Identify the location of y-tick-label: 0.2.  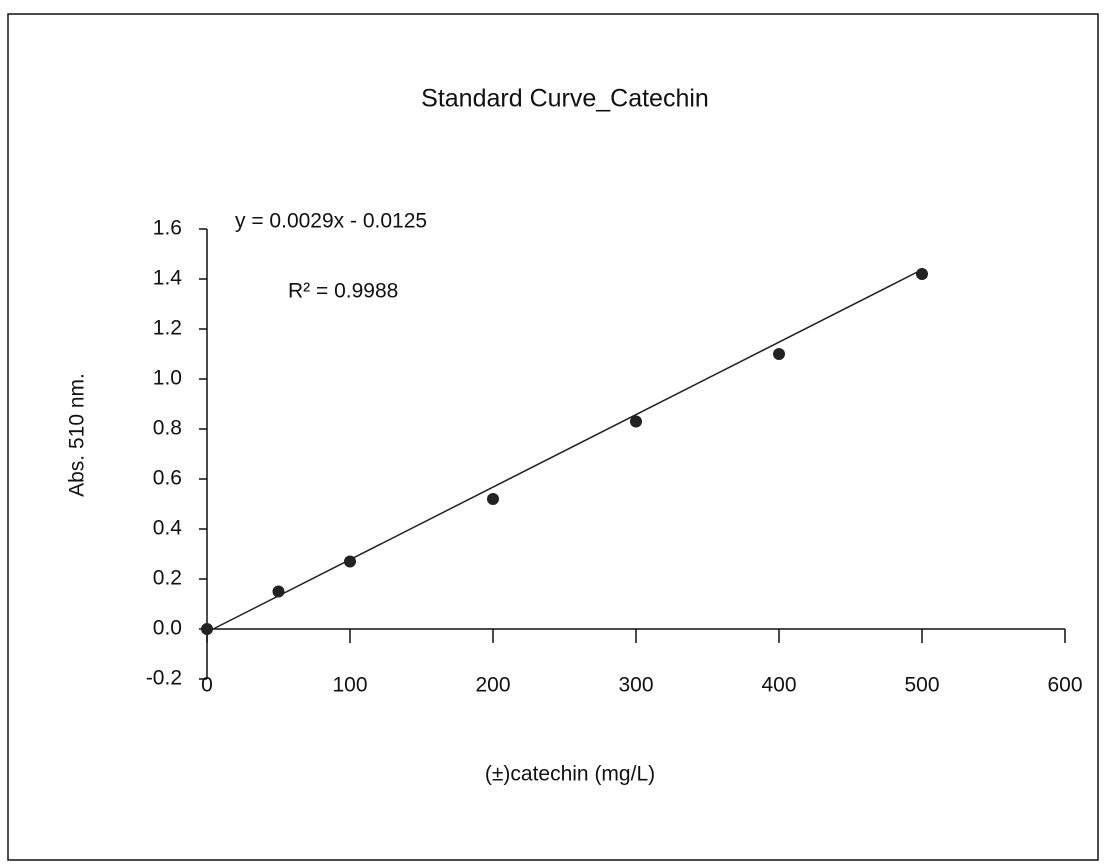
(167, 578).